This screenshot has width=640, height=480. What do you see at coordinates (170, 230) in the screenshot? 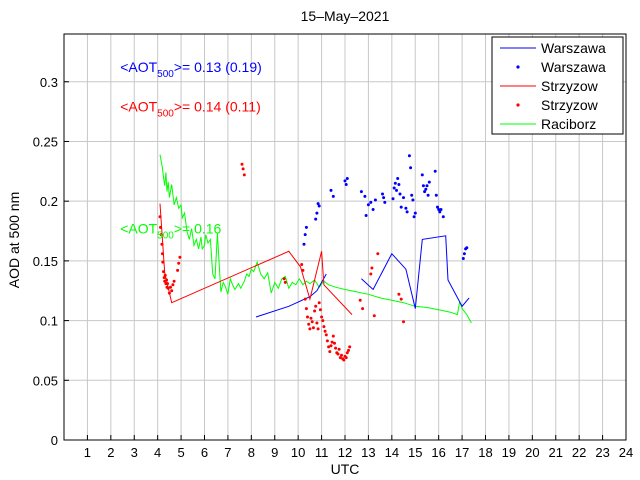
I see `aot-annotation: <AOT500>= 0.16` at bounding box center [170, 230].